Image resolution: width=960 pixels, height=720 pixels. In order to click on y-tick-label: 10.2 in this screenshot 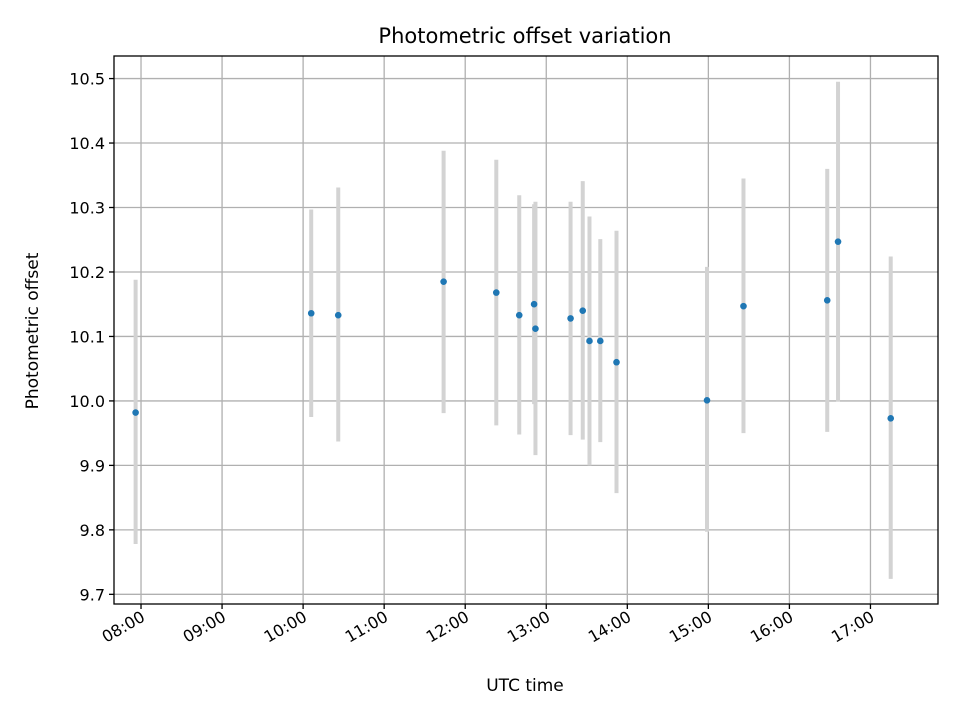, I will do `click(87, 272)`.